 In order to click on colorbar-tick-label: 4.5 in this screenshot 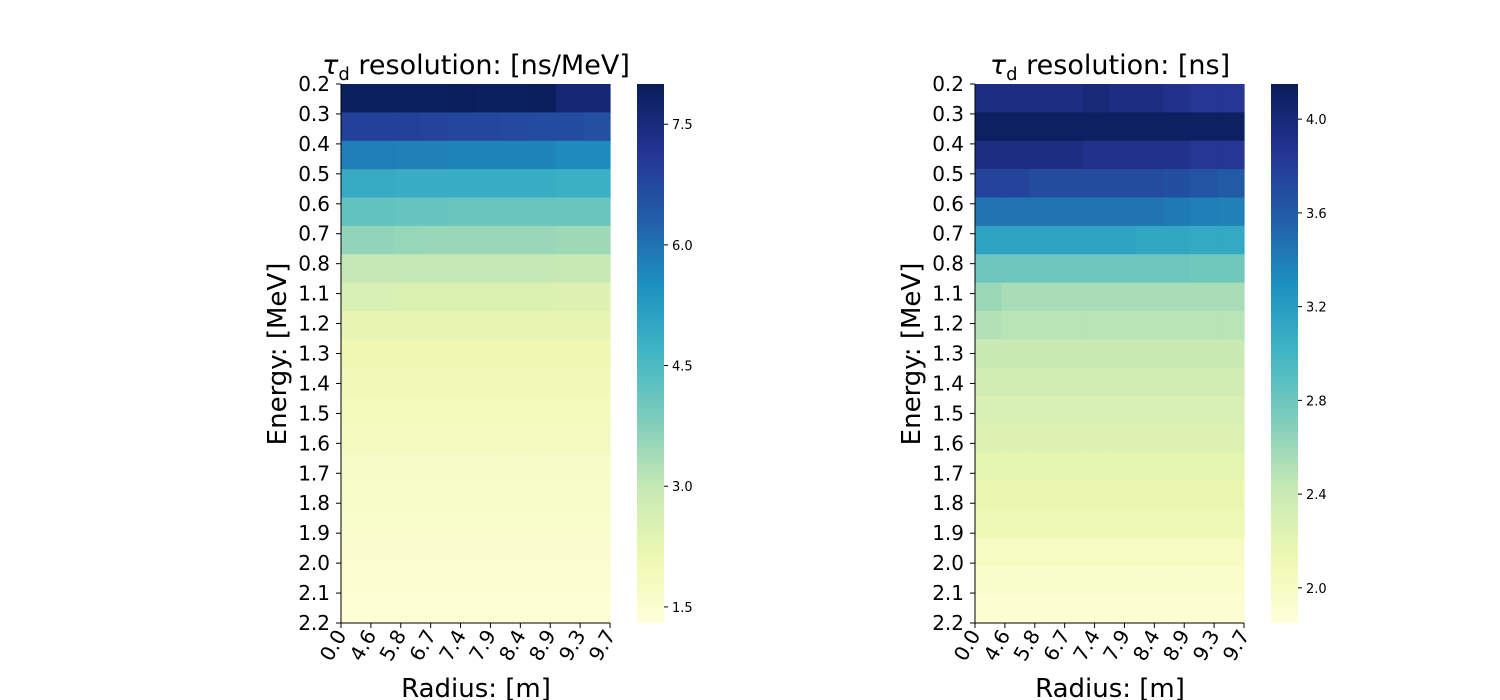, I will do `click(682, 367)`.